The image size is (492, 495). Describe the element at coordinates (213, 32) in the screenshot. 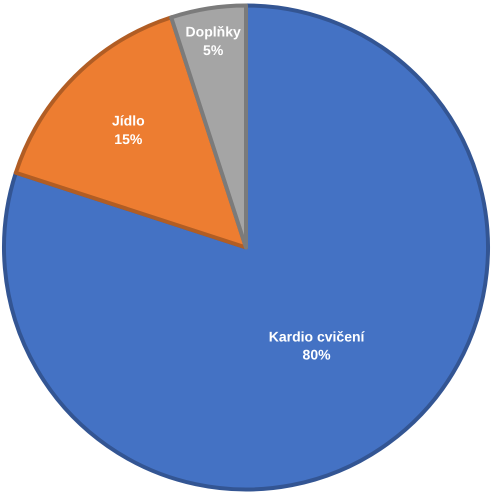

I see `slice-label: Doplňky` at that location.